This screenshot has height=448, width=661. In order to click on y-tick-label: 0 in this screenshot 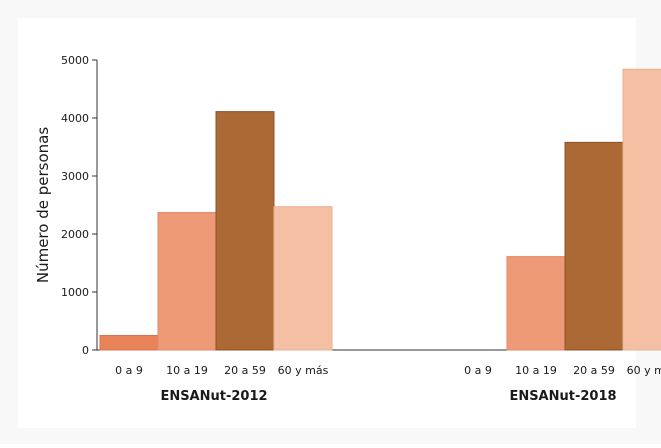, I will do `click(85, 350)`.